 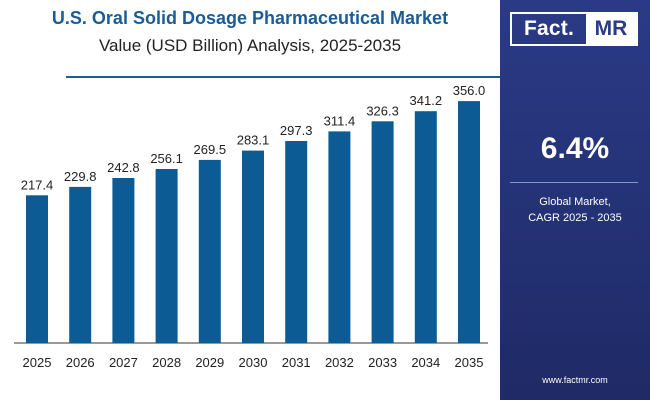 What do you see at coordinates (253, 246) in the screenshot?
I see `bar-2030` at bounding box center [253, 246].